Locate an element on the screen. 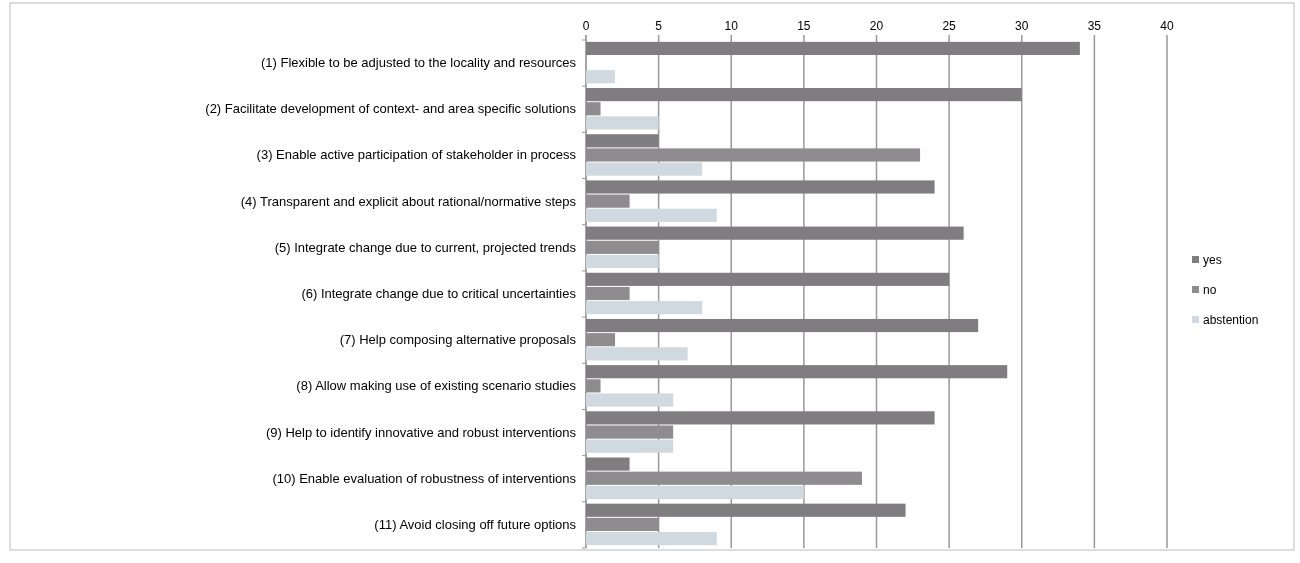 This screenshot has height=563, width=1300. x-tick-label: 10 is located at coordinates (731, 26).